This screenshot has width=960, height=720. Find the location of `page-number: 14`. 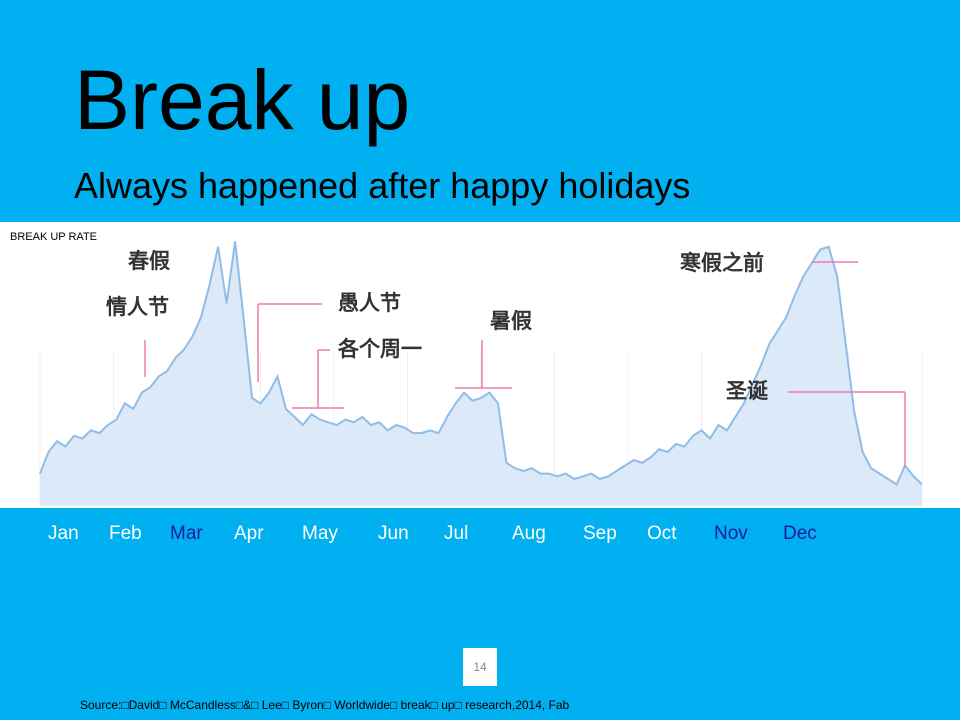

page-number: 14 is located at coordinates (480, 667).